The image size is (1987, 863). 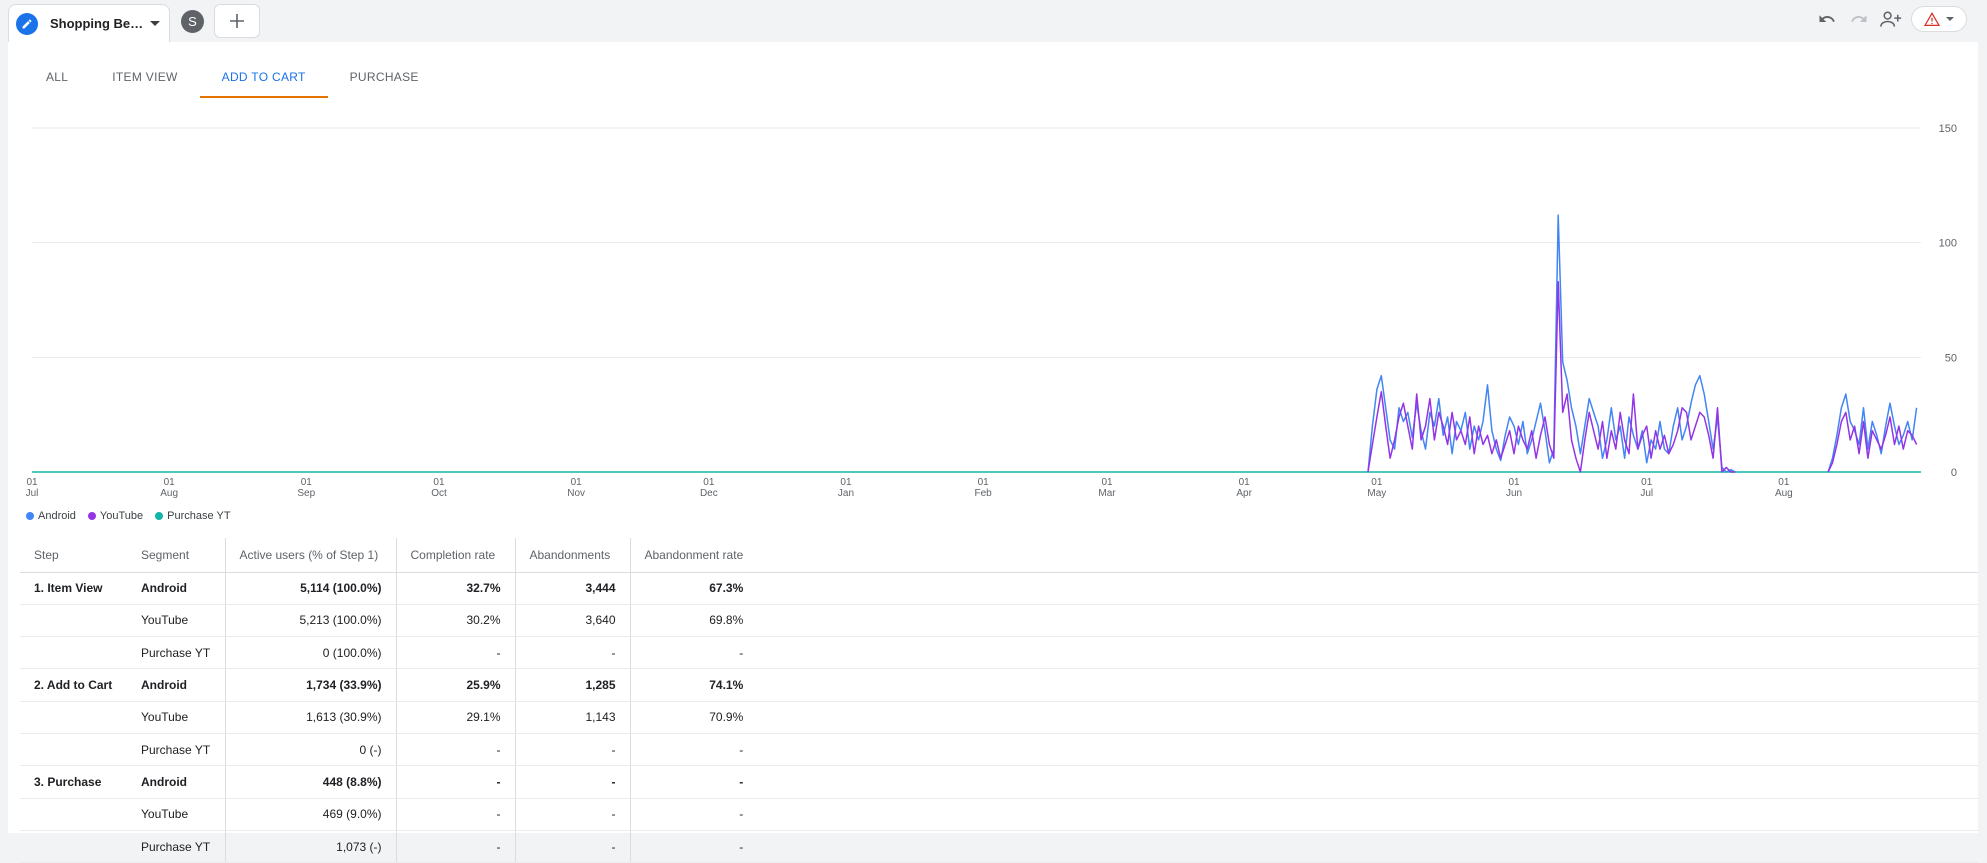 What do you see at coordinates (1954, 473) in the screenshot?
I see `y-tick-label: 0` at bounding box center [1954, 473].